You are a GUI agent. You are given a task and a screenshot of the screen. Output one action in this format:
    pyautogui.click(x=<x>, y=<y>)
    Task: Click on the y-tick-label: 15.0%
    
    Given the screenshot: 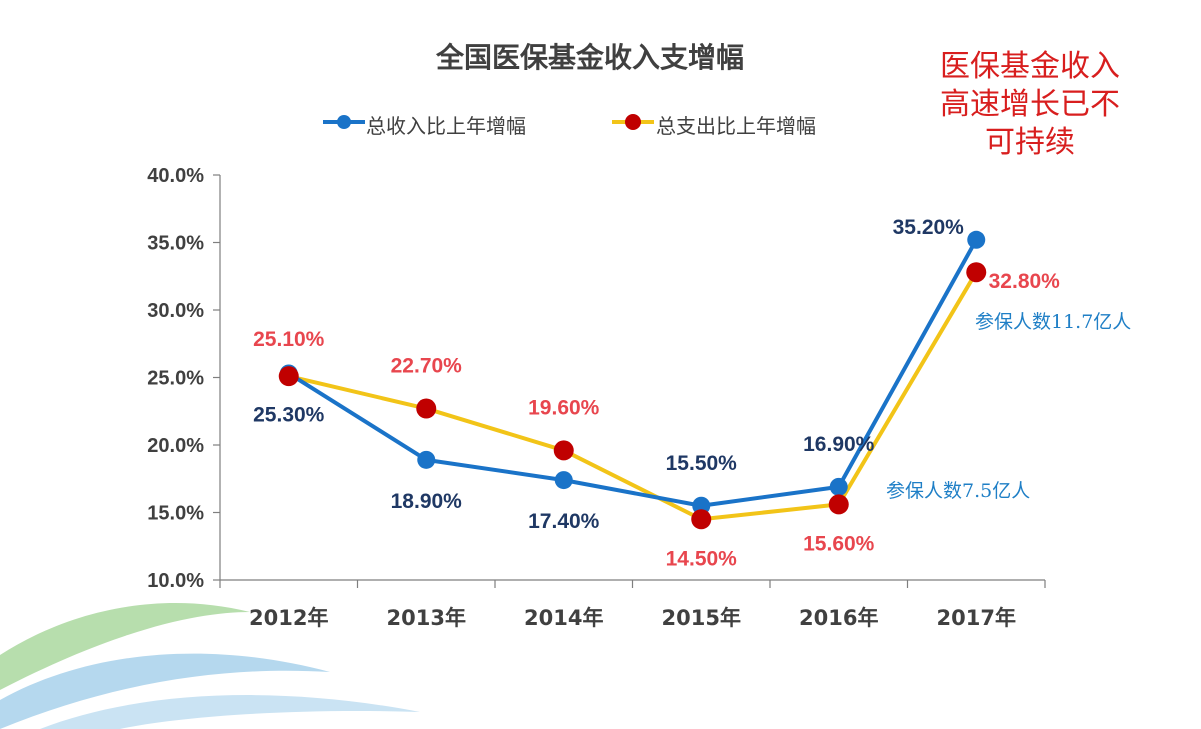 What is the action you would take?
    pyautogui.click(x=175, y=514)
    